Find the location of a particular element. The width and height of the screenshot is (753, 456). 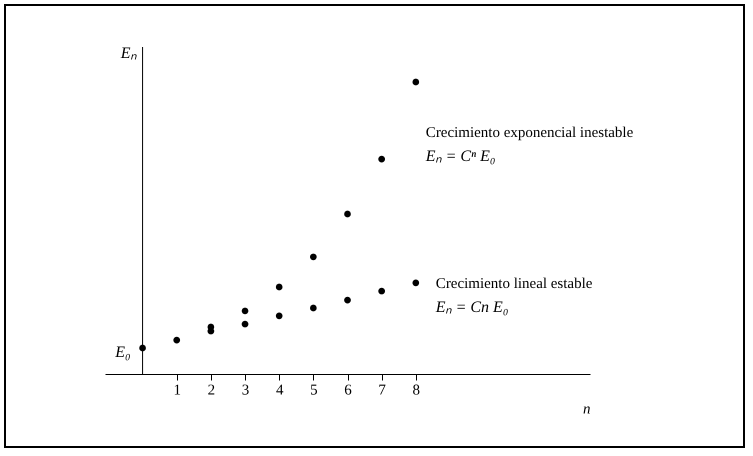

series-label: Crecimiento lineal estable is located at coordinates (514, 284).